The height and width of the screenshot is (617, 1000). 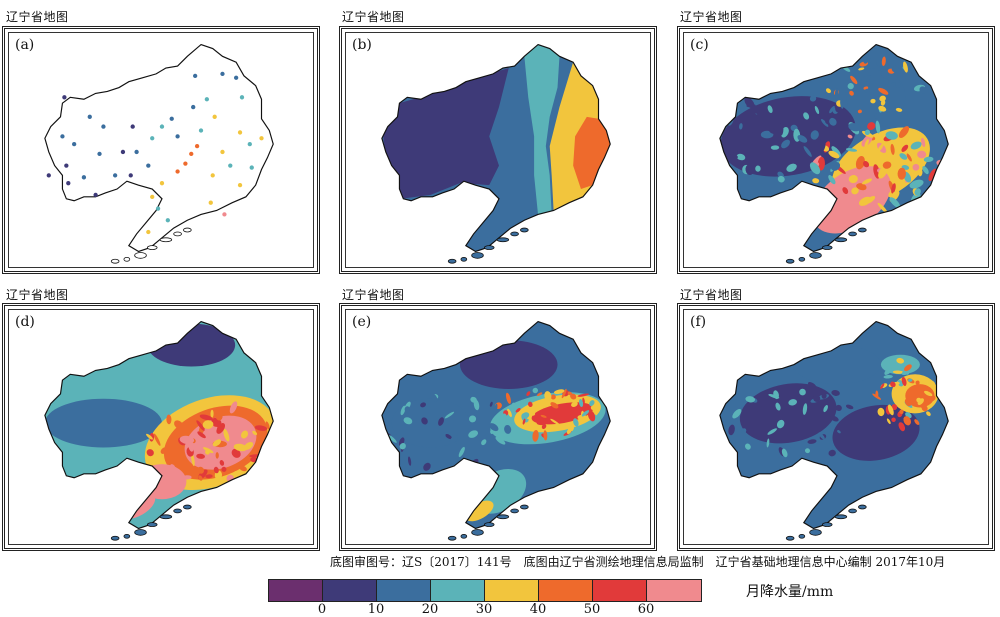 I want to click on map-e, so click(x=496, y=430).